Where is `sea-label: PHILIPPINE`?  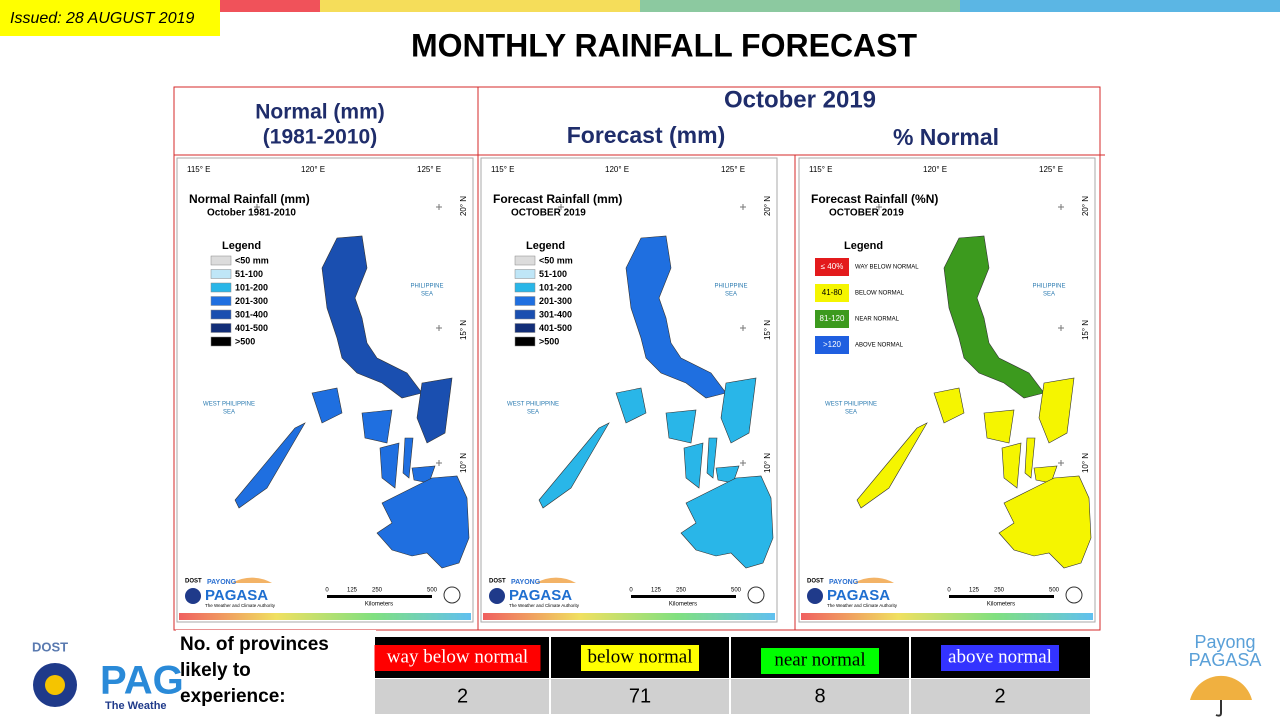 sea-label: PHILIPPINE is located at coordinates (426, 287).